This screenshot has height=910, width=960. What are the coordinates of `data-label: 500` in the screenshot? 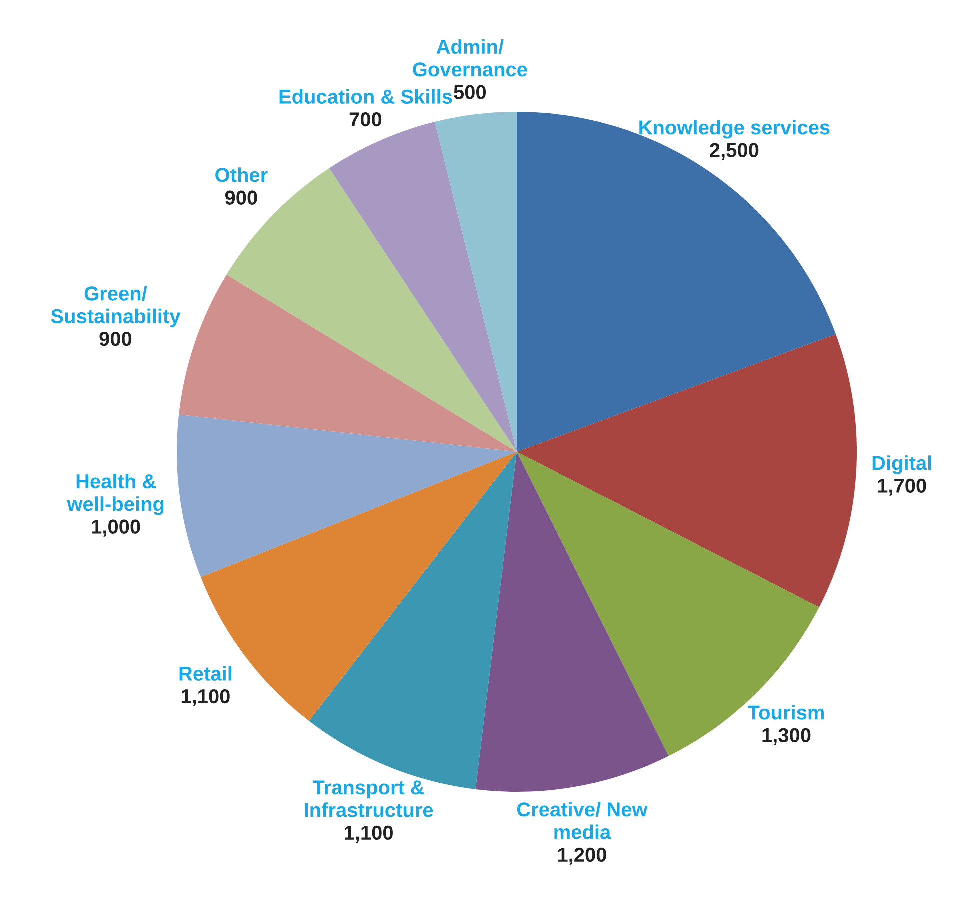 It's located at (470, 92).